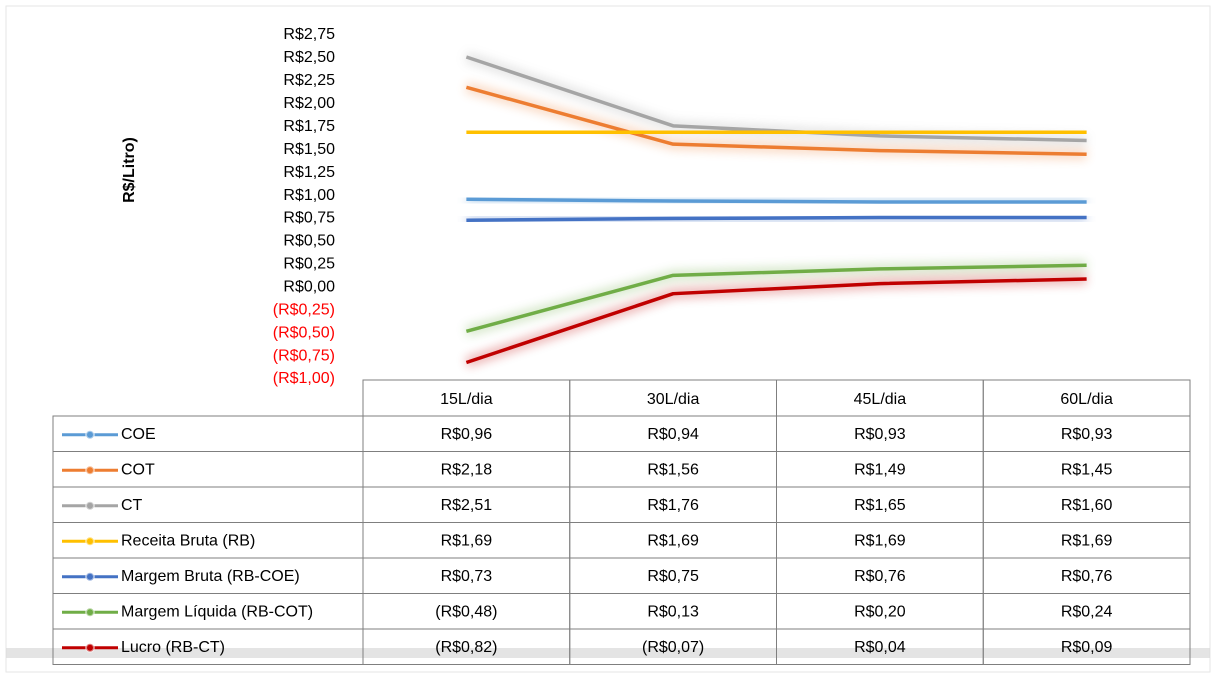  Describe the element at coordinates (217, 611) in the screenshot. I see `legend-label: Margem Líquida (RB-COT)` at that location.